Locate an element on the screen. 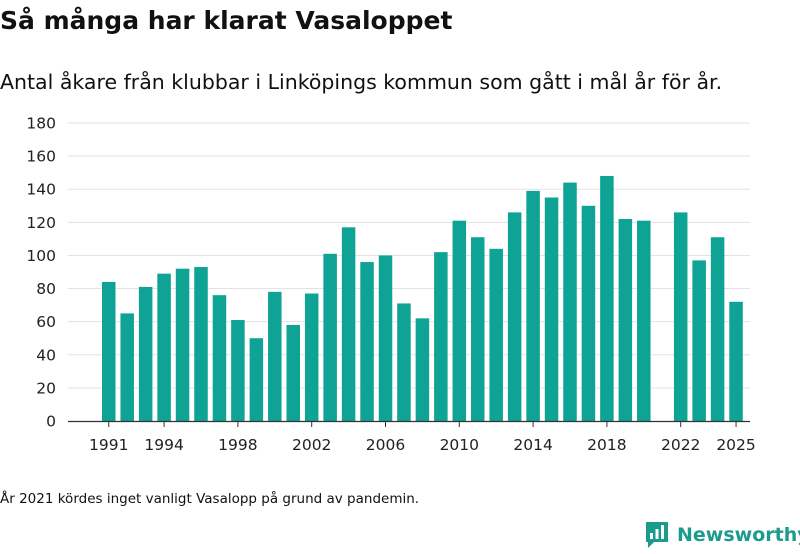  brand-logo: Newsworthy is located at coordinates (722, 535).